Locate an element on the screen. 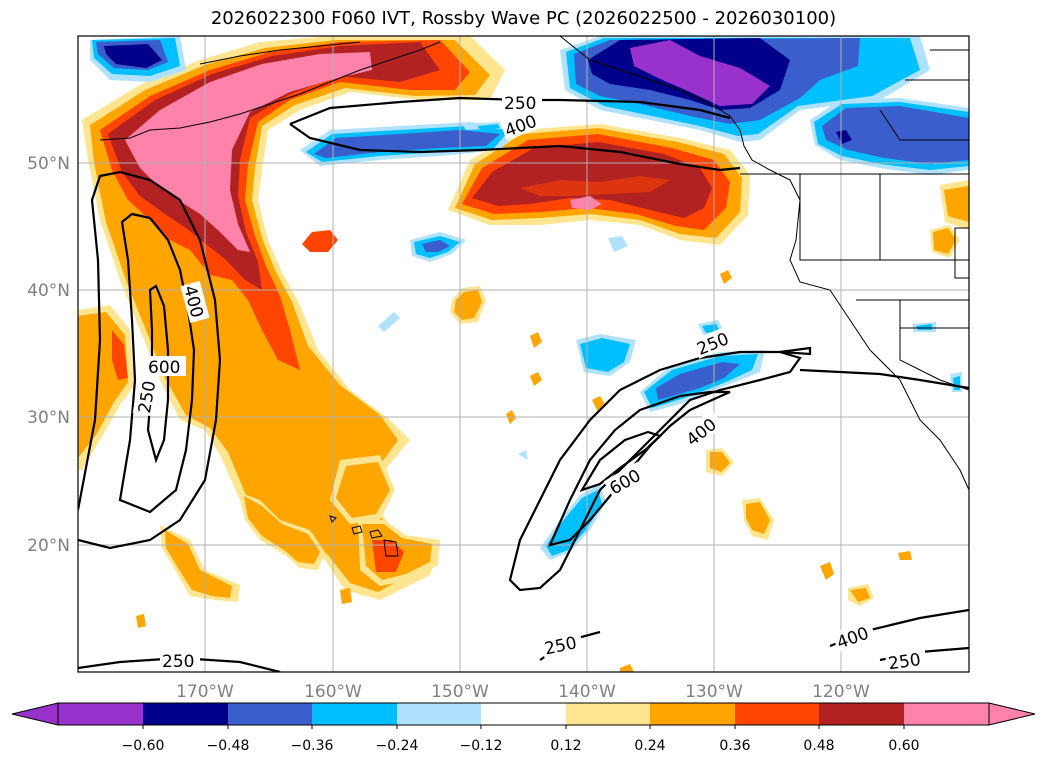 The width and height of the screenshot is (1047, 765). colorbar-tick-label: −0.12 is located at coordinates (481, 746).